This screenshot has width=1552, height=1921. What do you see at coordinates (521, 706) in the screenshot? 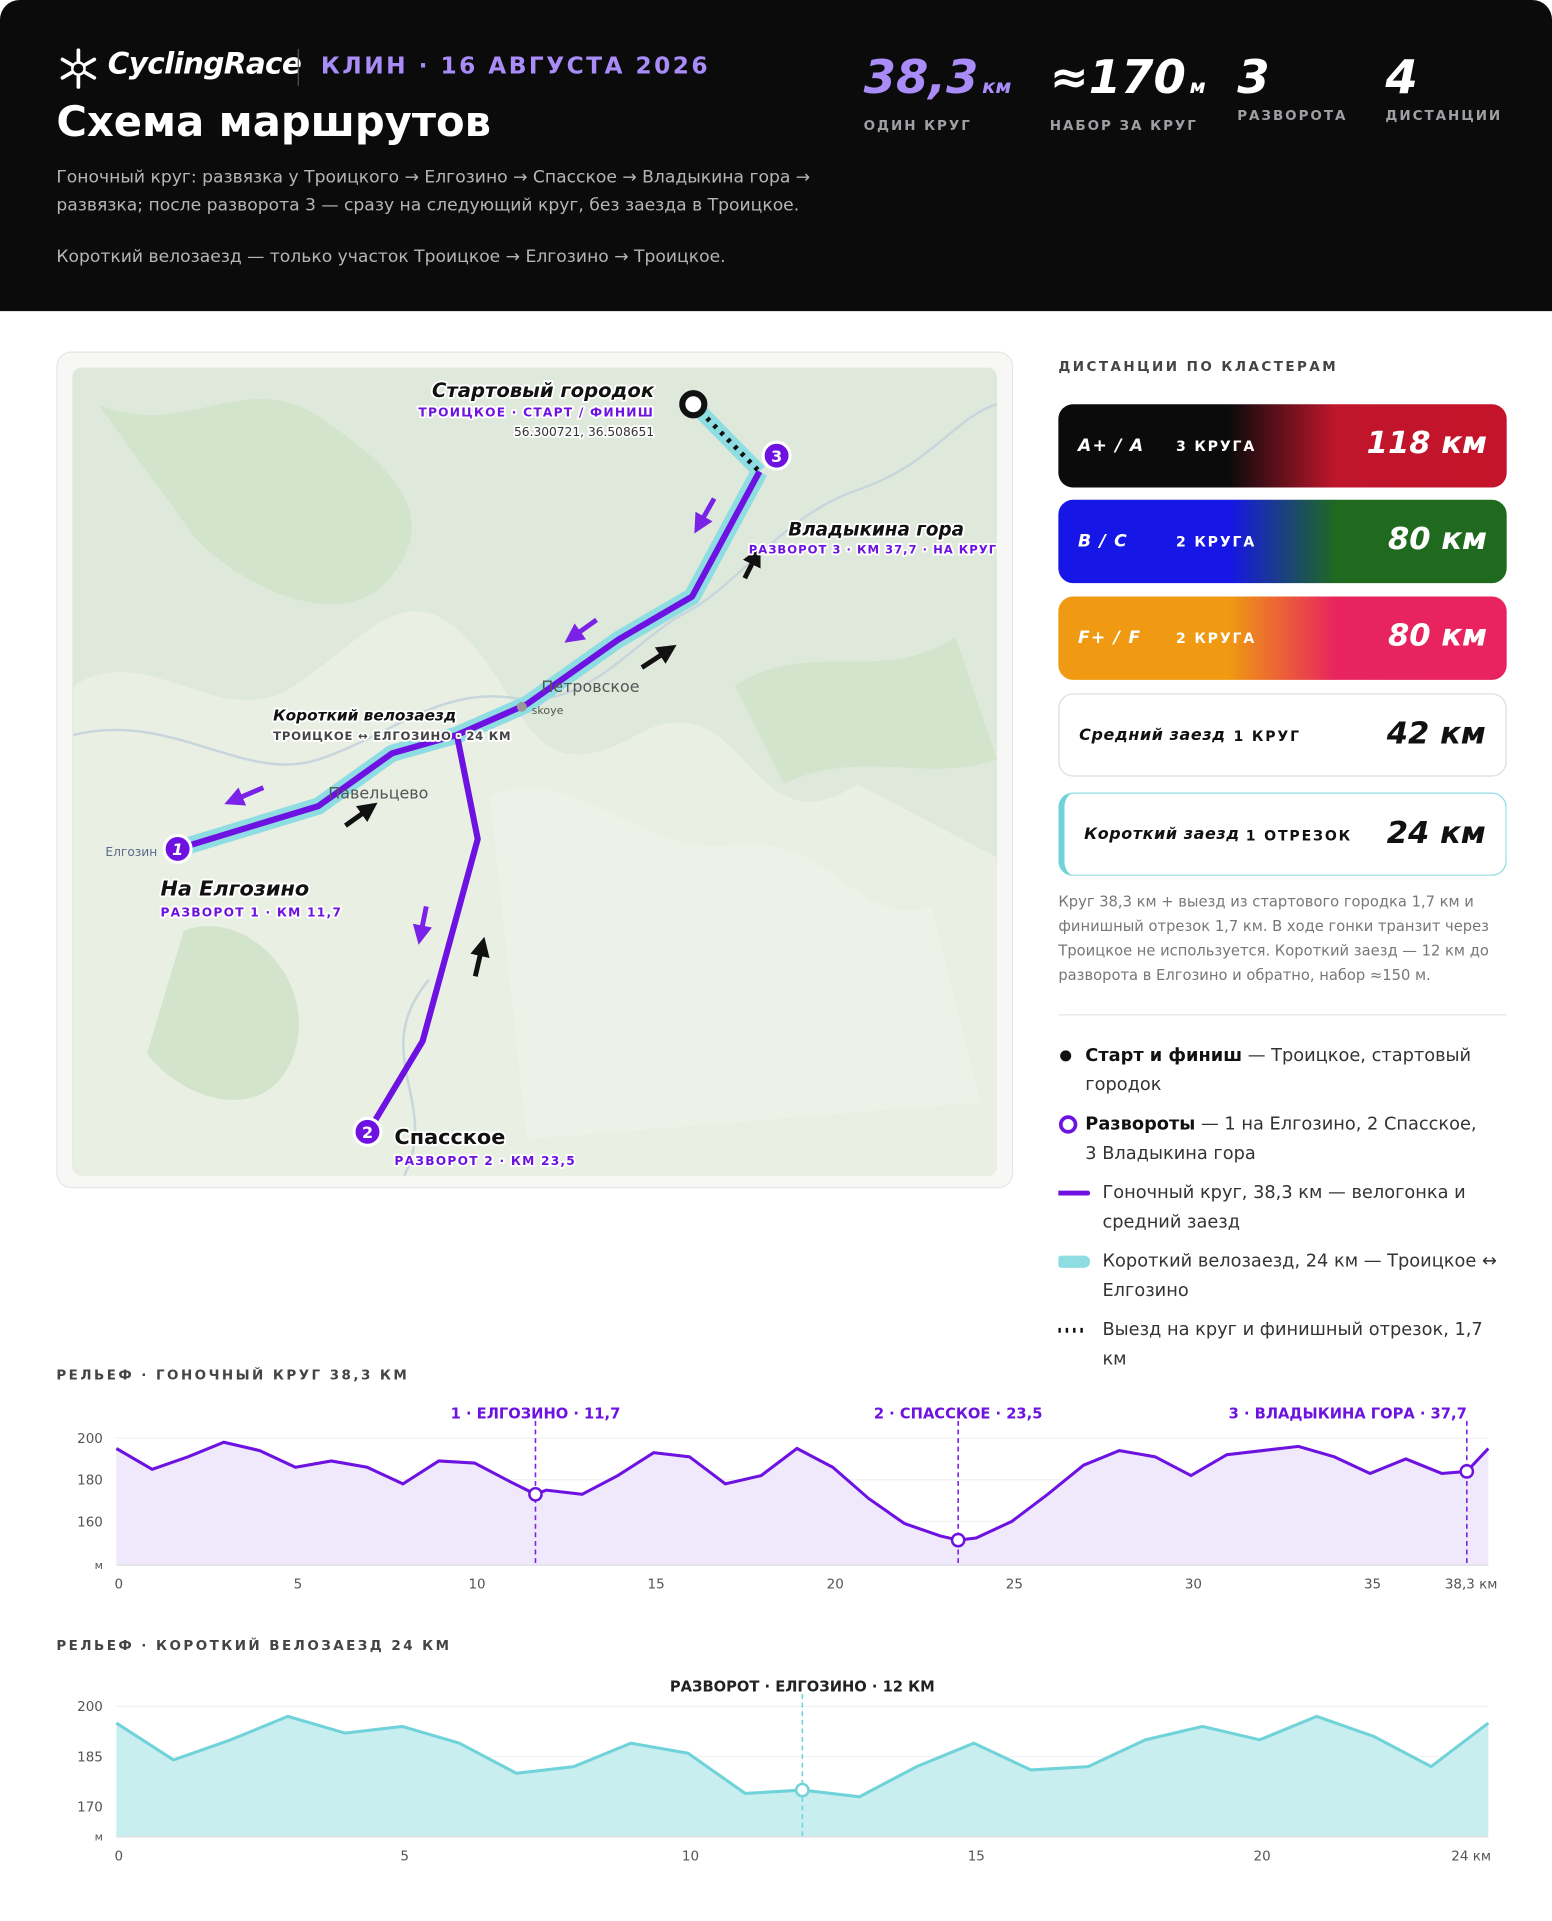
I see `place-dot` at bounding box center [521, 706].